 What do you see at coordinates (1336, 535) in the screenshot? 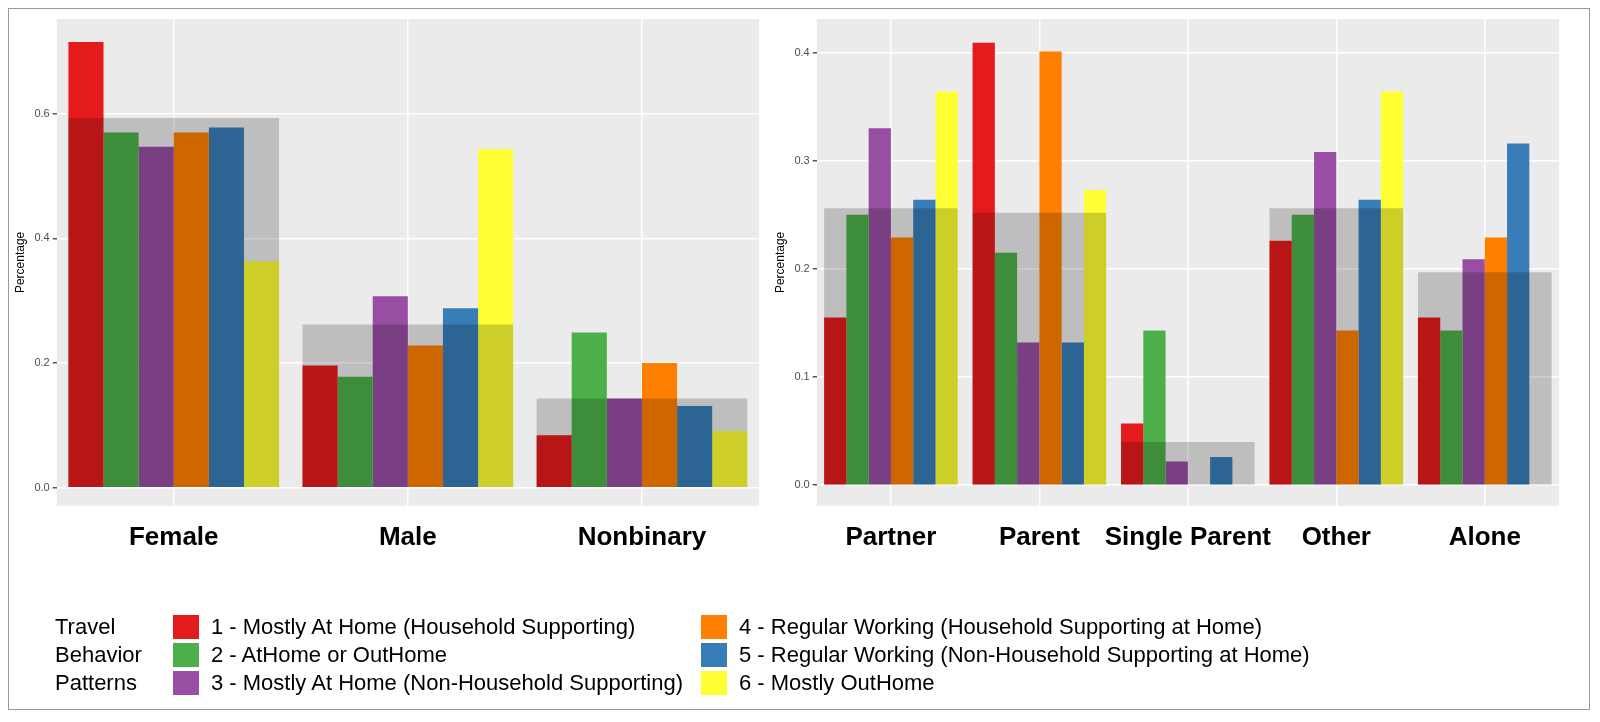
I see `x-tick-label: Other` at bounding box center [1336, 535].